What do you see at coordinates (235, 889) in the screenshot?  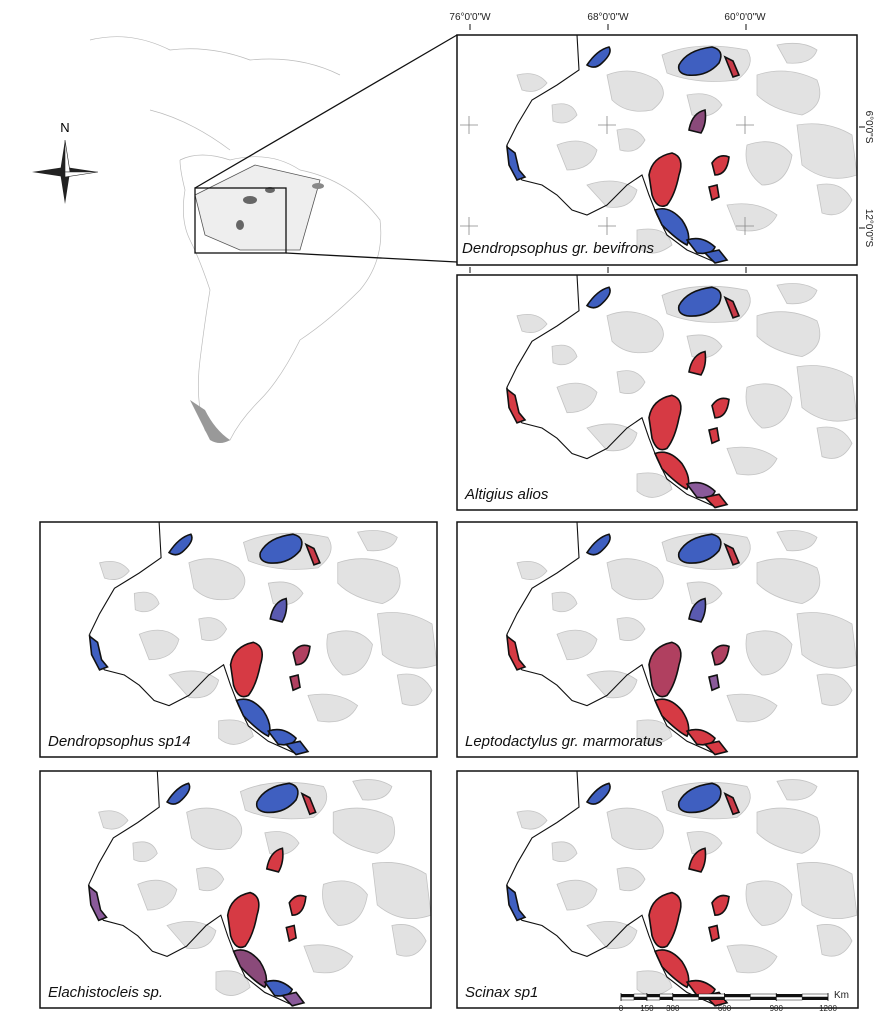 I see `map-panel: Elachistocleis sp.` at bounding box center [235, 889].